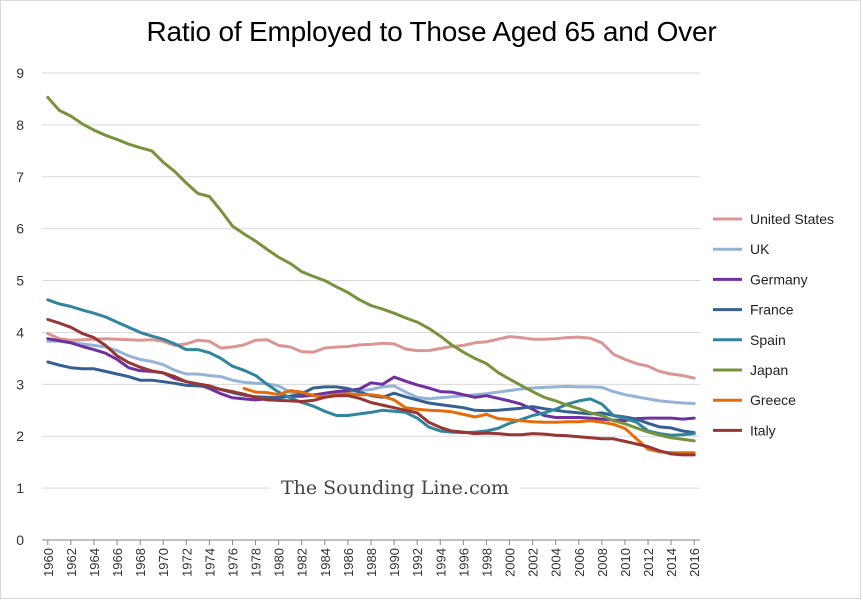 This screenshot has height=601, width=863. I want to click on x-tick-label: 1980, so click(279, 562).